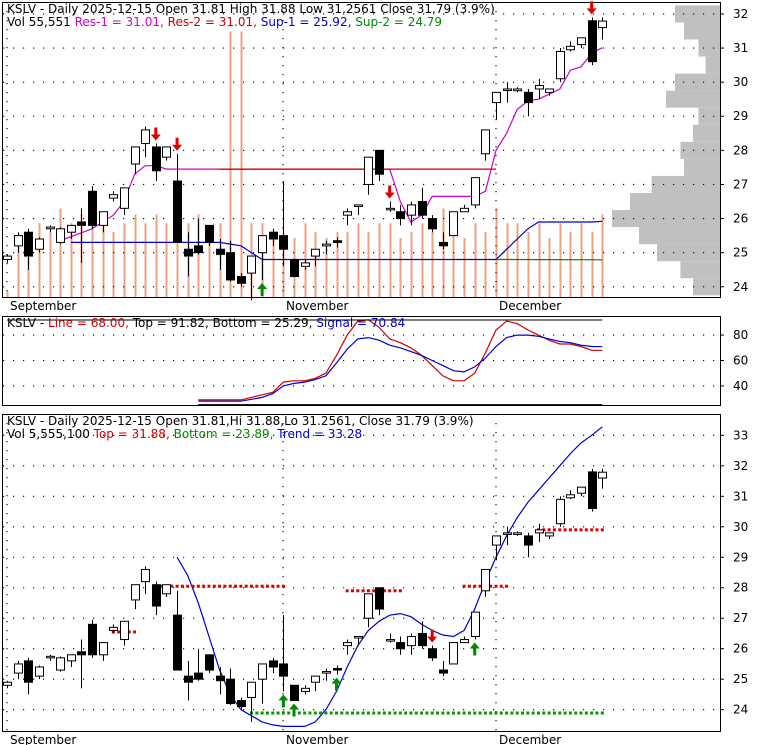 This screenshot has height=745, width=780. I want to click on price-ytick-label: 25, so click(740, 253).